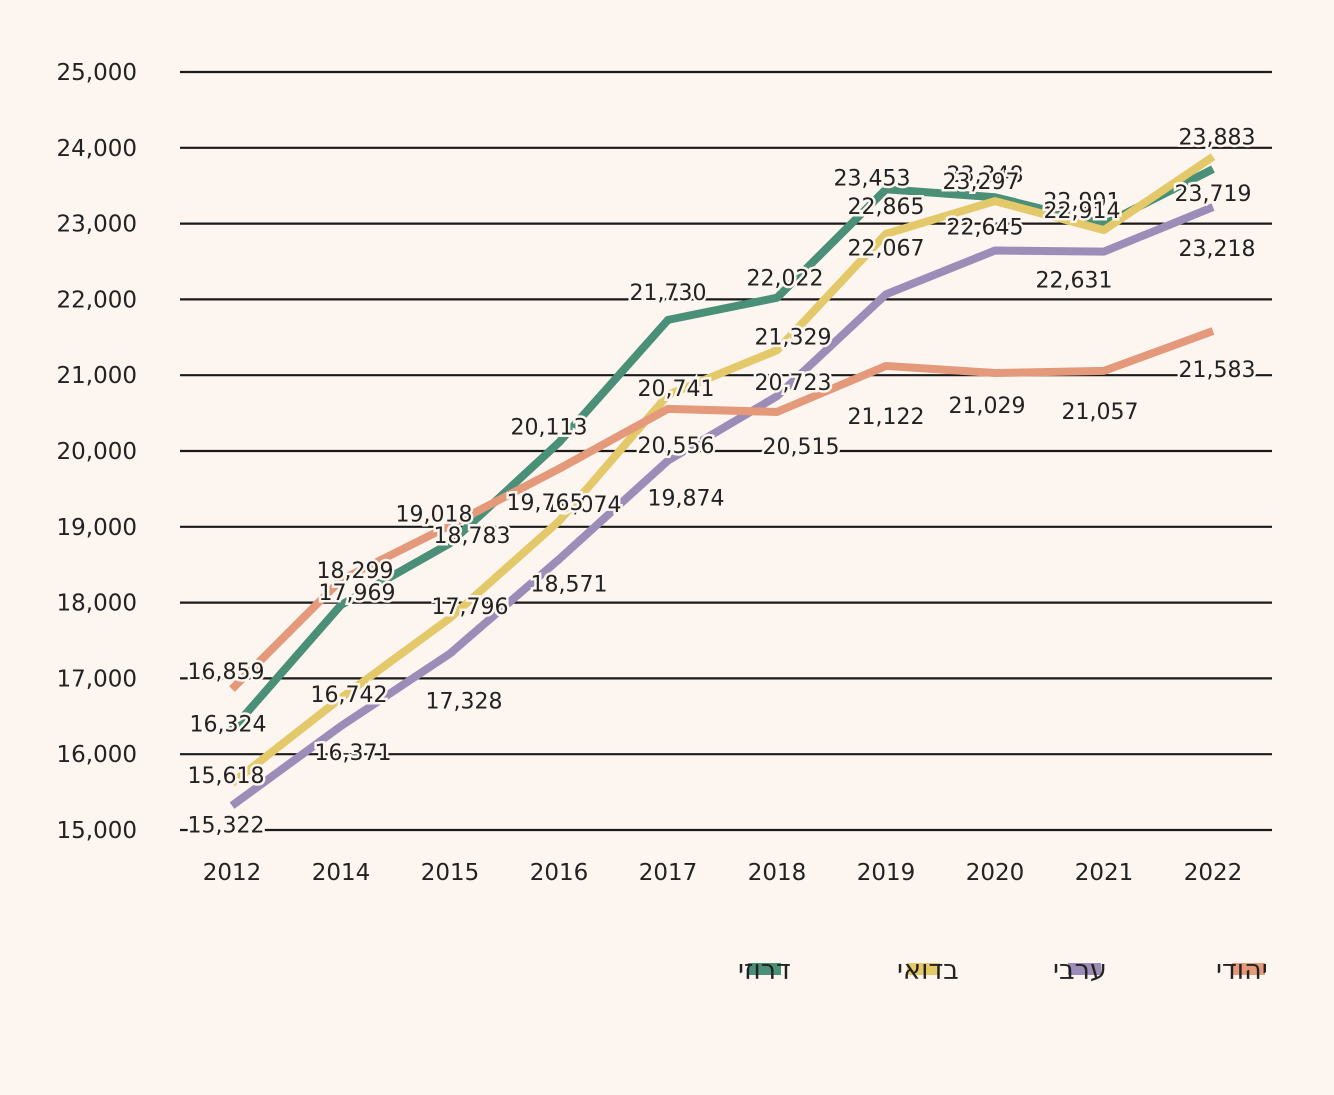  Describe the element at coordinates (886, 873) in the screenshot. I see `x-tick-label: 2019` at that location.